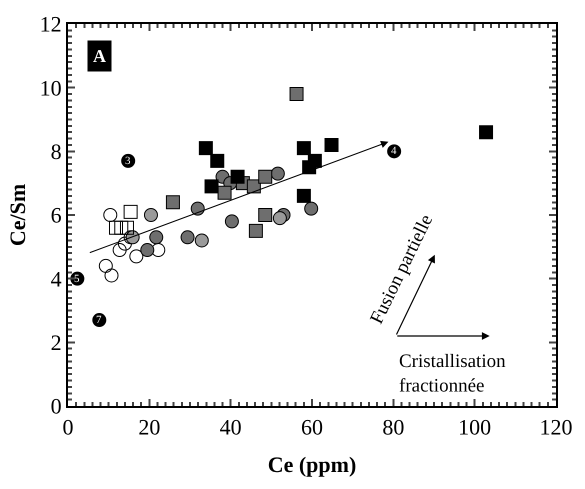 The image size is (585, 489). Describe the element at coordinates (149, 427) in the screenshot. I see `x-tick-label: 20` at that location.